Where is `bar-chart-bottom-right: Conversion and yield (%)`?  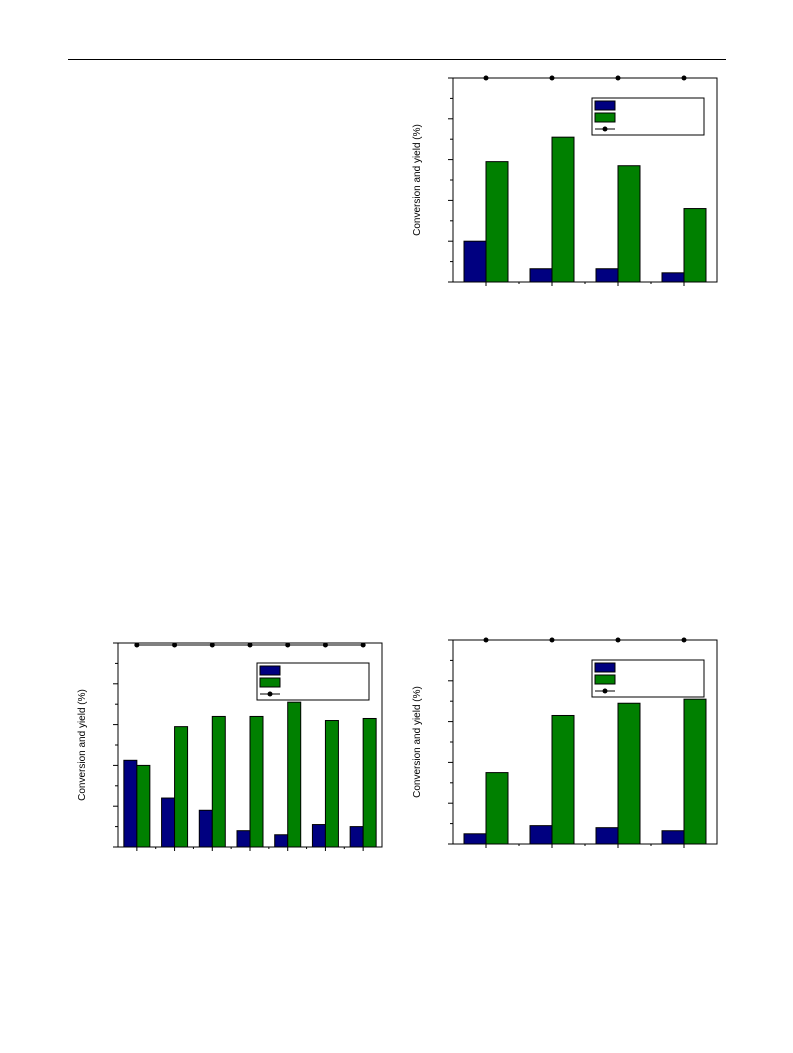
bar-chart-bottom-right: Conversion and yield (%) is located at coordinates (565, 742).